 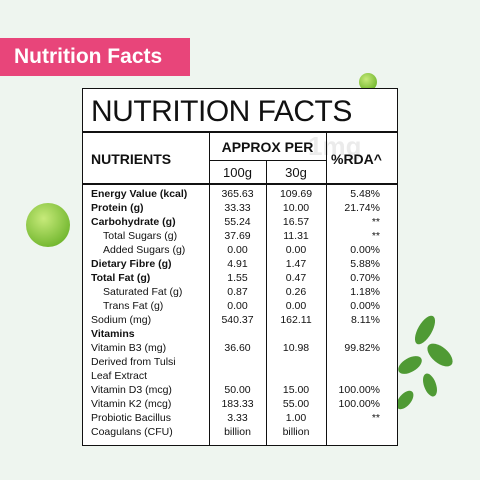 I want to click on nutrient-name: Dietary Fibre (g), so click(x=131, y=264).